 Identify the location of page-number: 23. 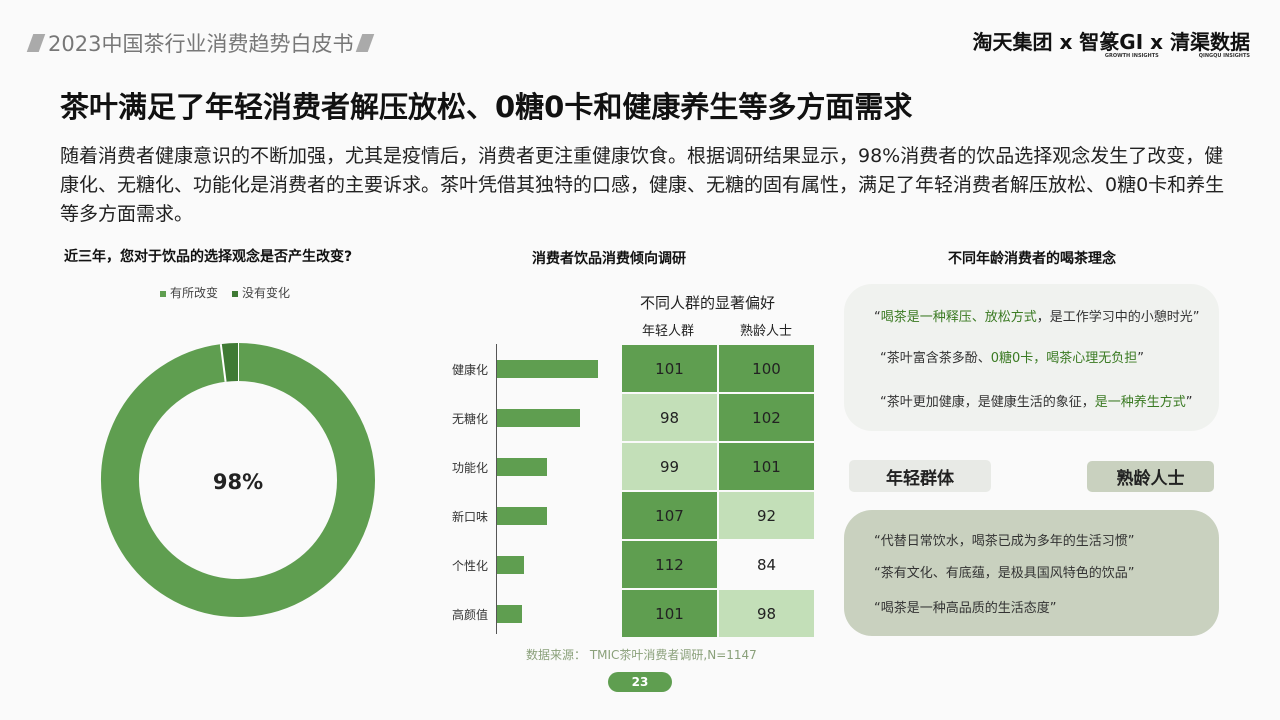
(640, 682).